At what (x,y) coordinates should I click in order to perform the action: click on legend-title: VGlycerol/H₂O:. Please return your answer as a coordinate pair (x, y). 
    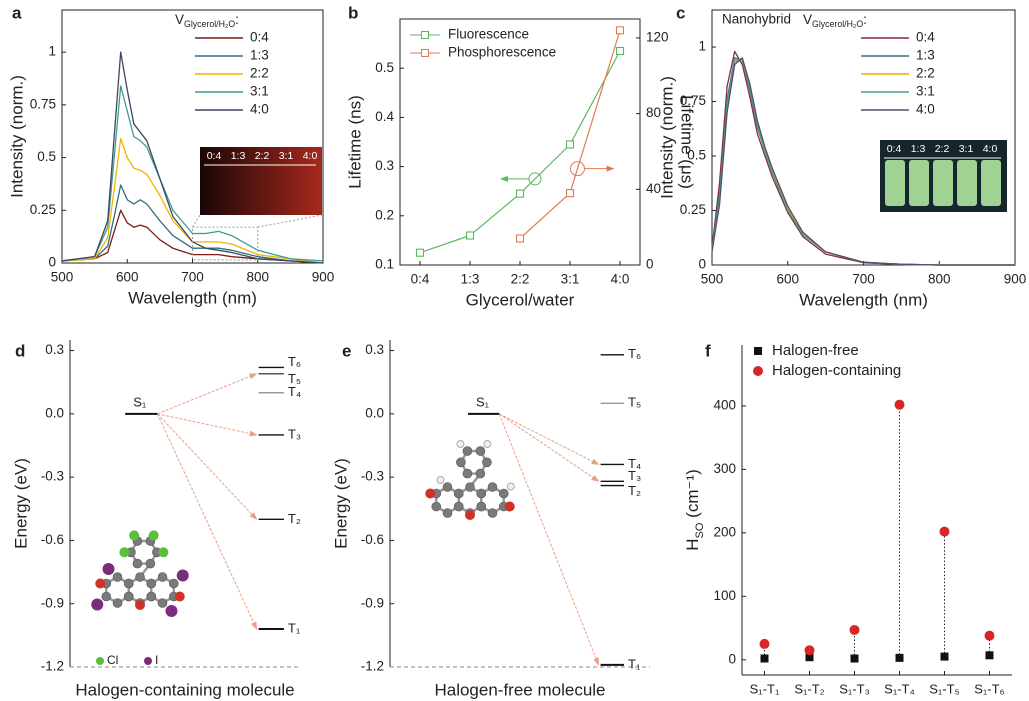
    Looking at the image, I should click on (207, 21).